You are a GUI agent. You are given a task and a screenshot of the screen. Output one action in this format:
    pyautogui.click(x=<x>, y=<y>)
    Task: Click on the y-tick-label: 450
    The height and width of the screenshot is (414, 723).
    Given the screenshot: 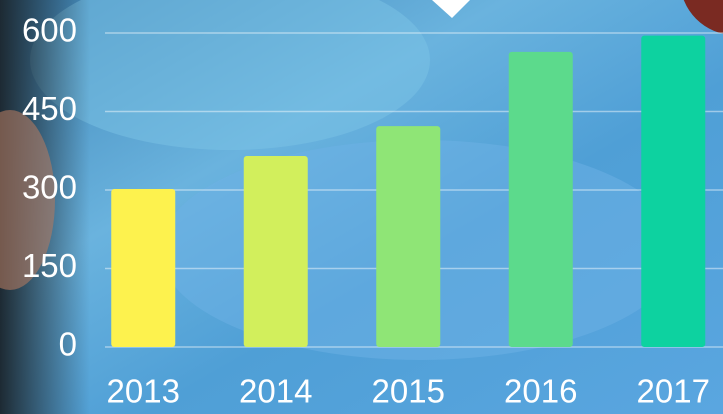 What is the action you would take?
    pyautogui.click(x=49, y=108)
    